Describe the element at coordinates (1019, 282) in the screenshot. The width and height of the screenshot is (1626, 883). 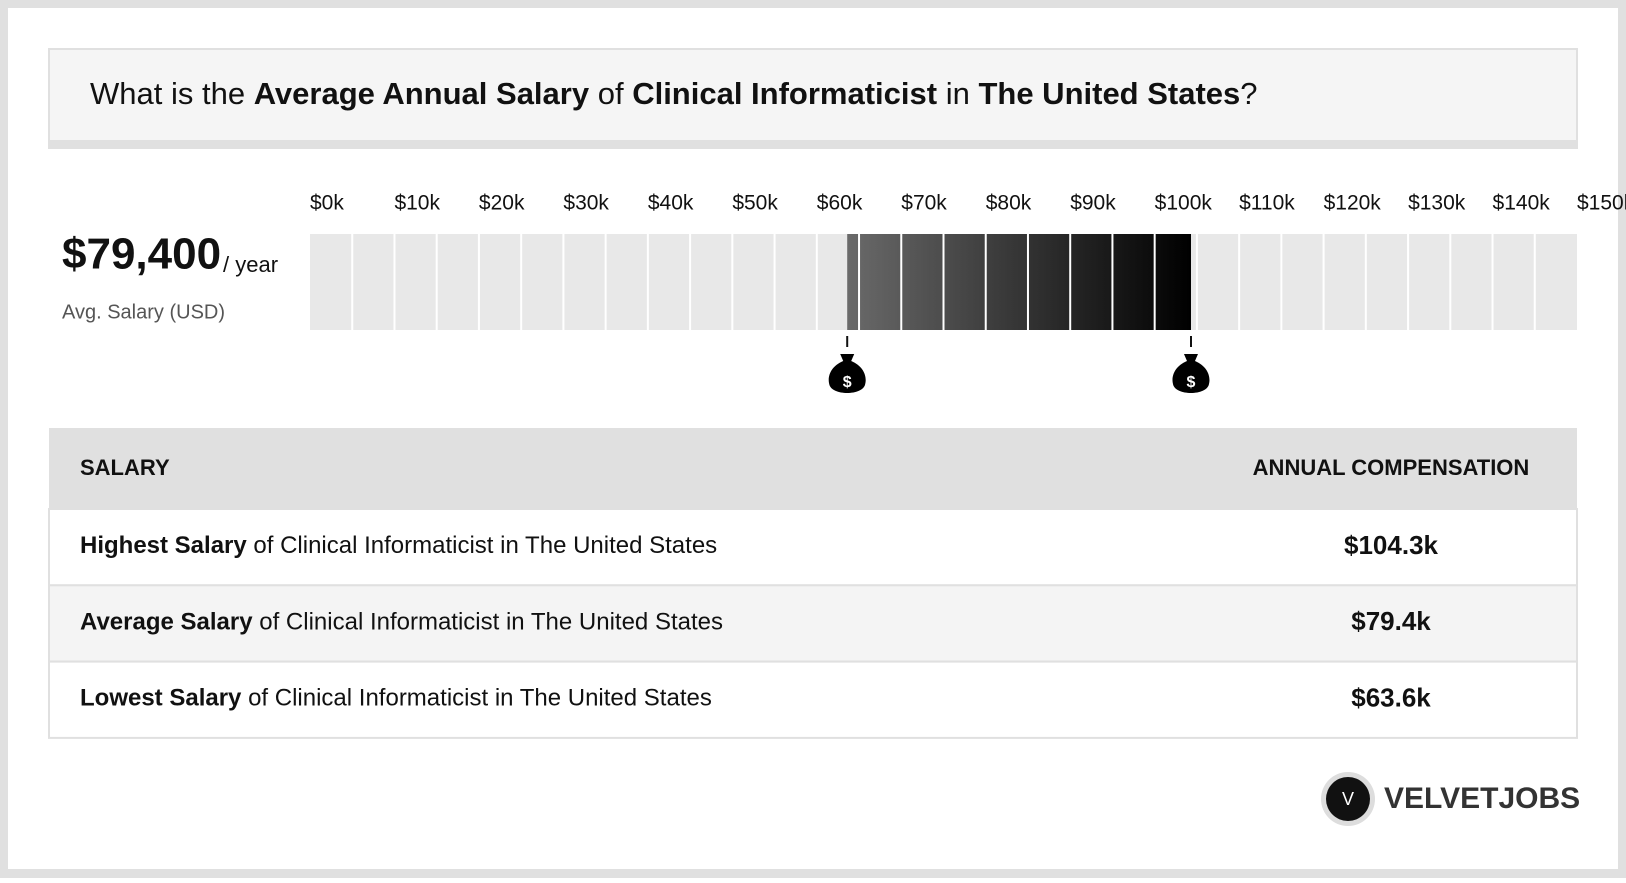
I see `salary-range` at that location.